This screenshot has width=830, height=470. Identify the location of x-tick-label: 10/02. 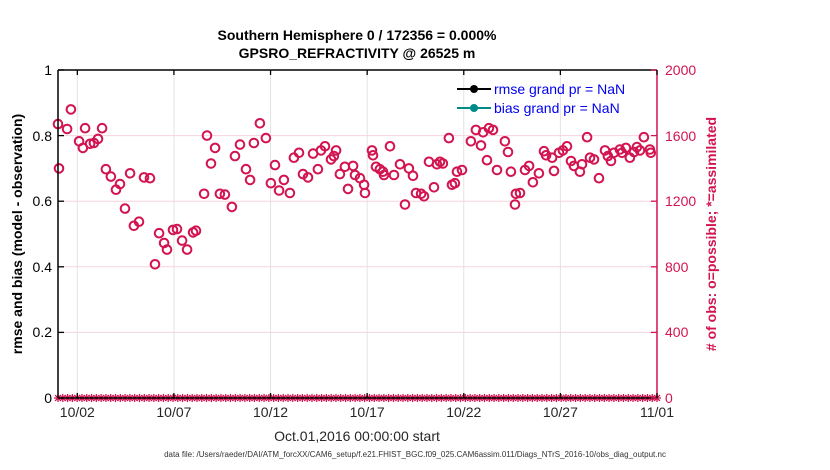
(77, 412).